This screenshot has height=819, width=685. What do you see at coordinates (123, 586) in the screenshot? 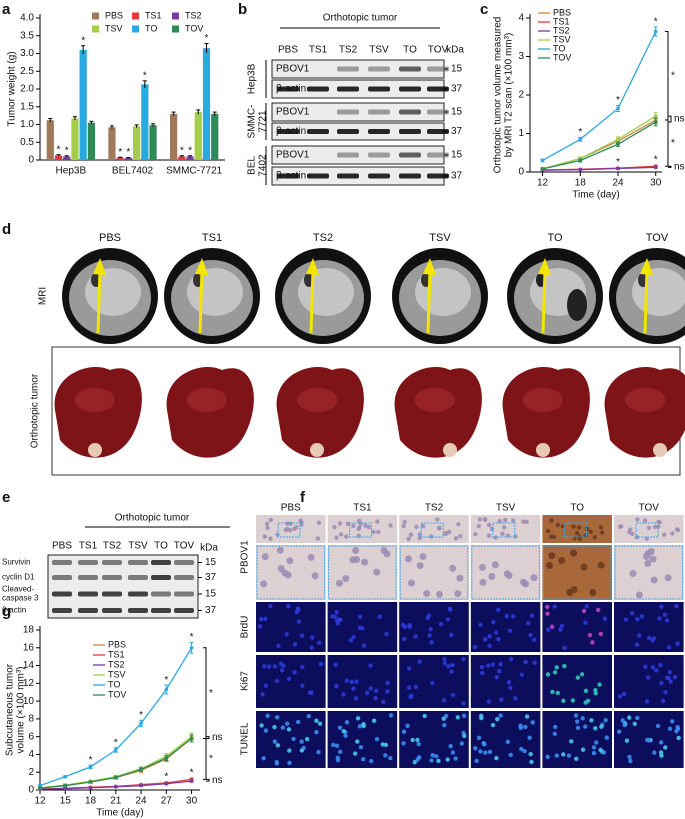
I see `blot-strip` at bounding box center [123, 586].